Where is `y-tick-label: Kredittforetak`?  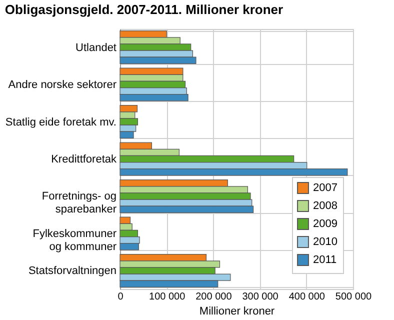
y-tick-label: Kredittforetak is located at coordinates (84, 160).